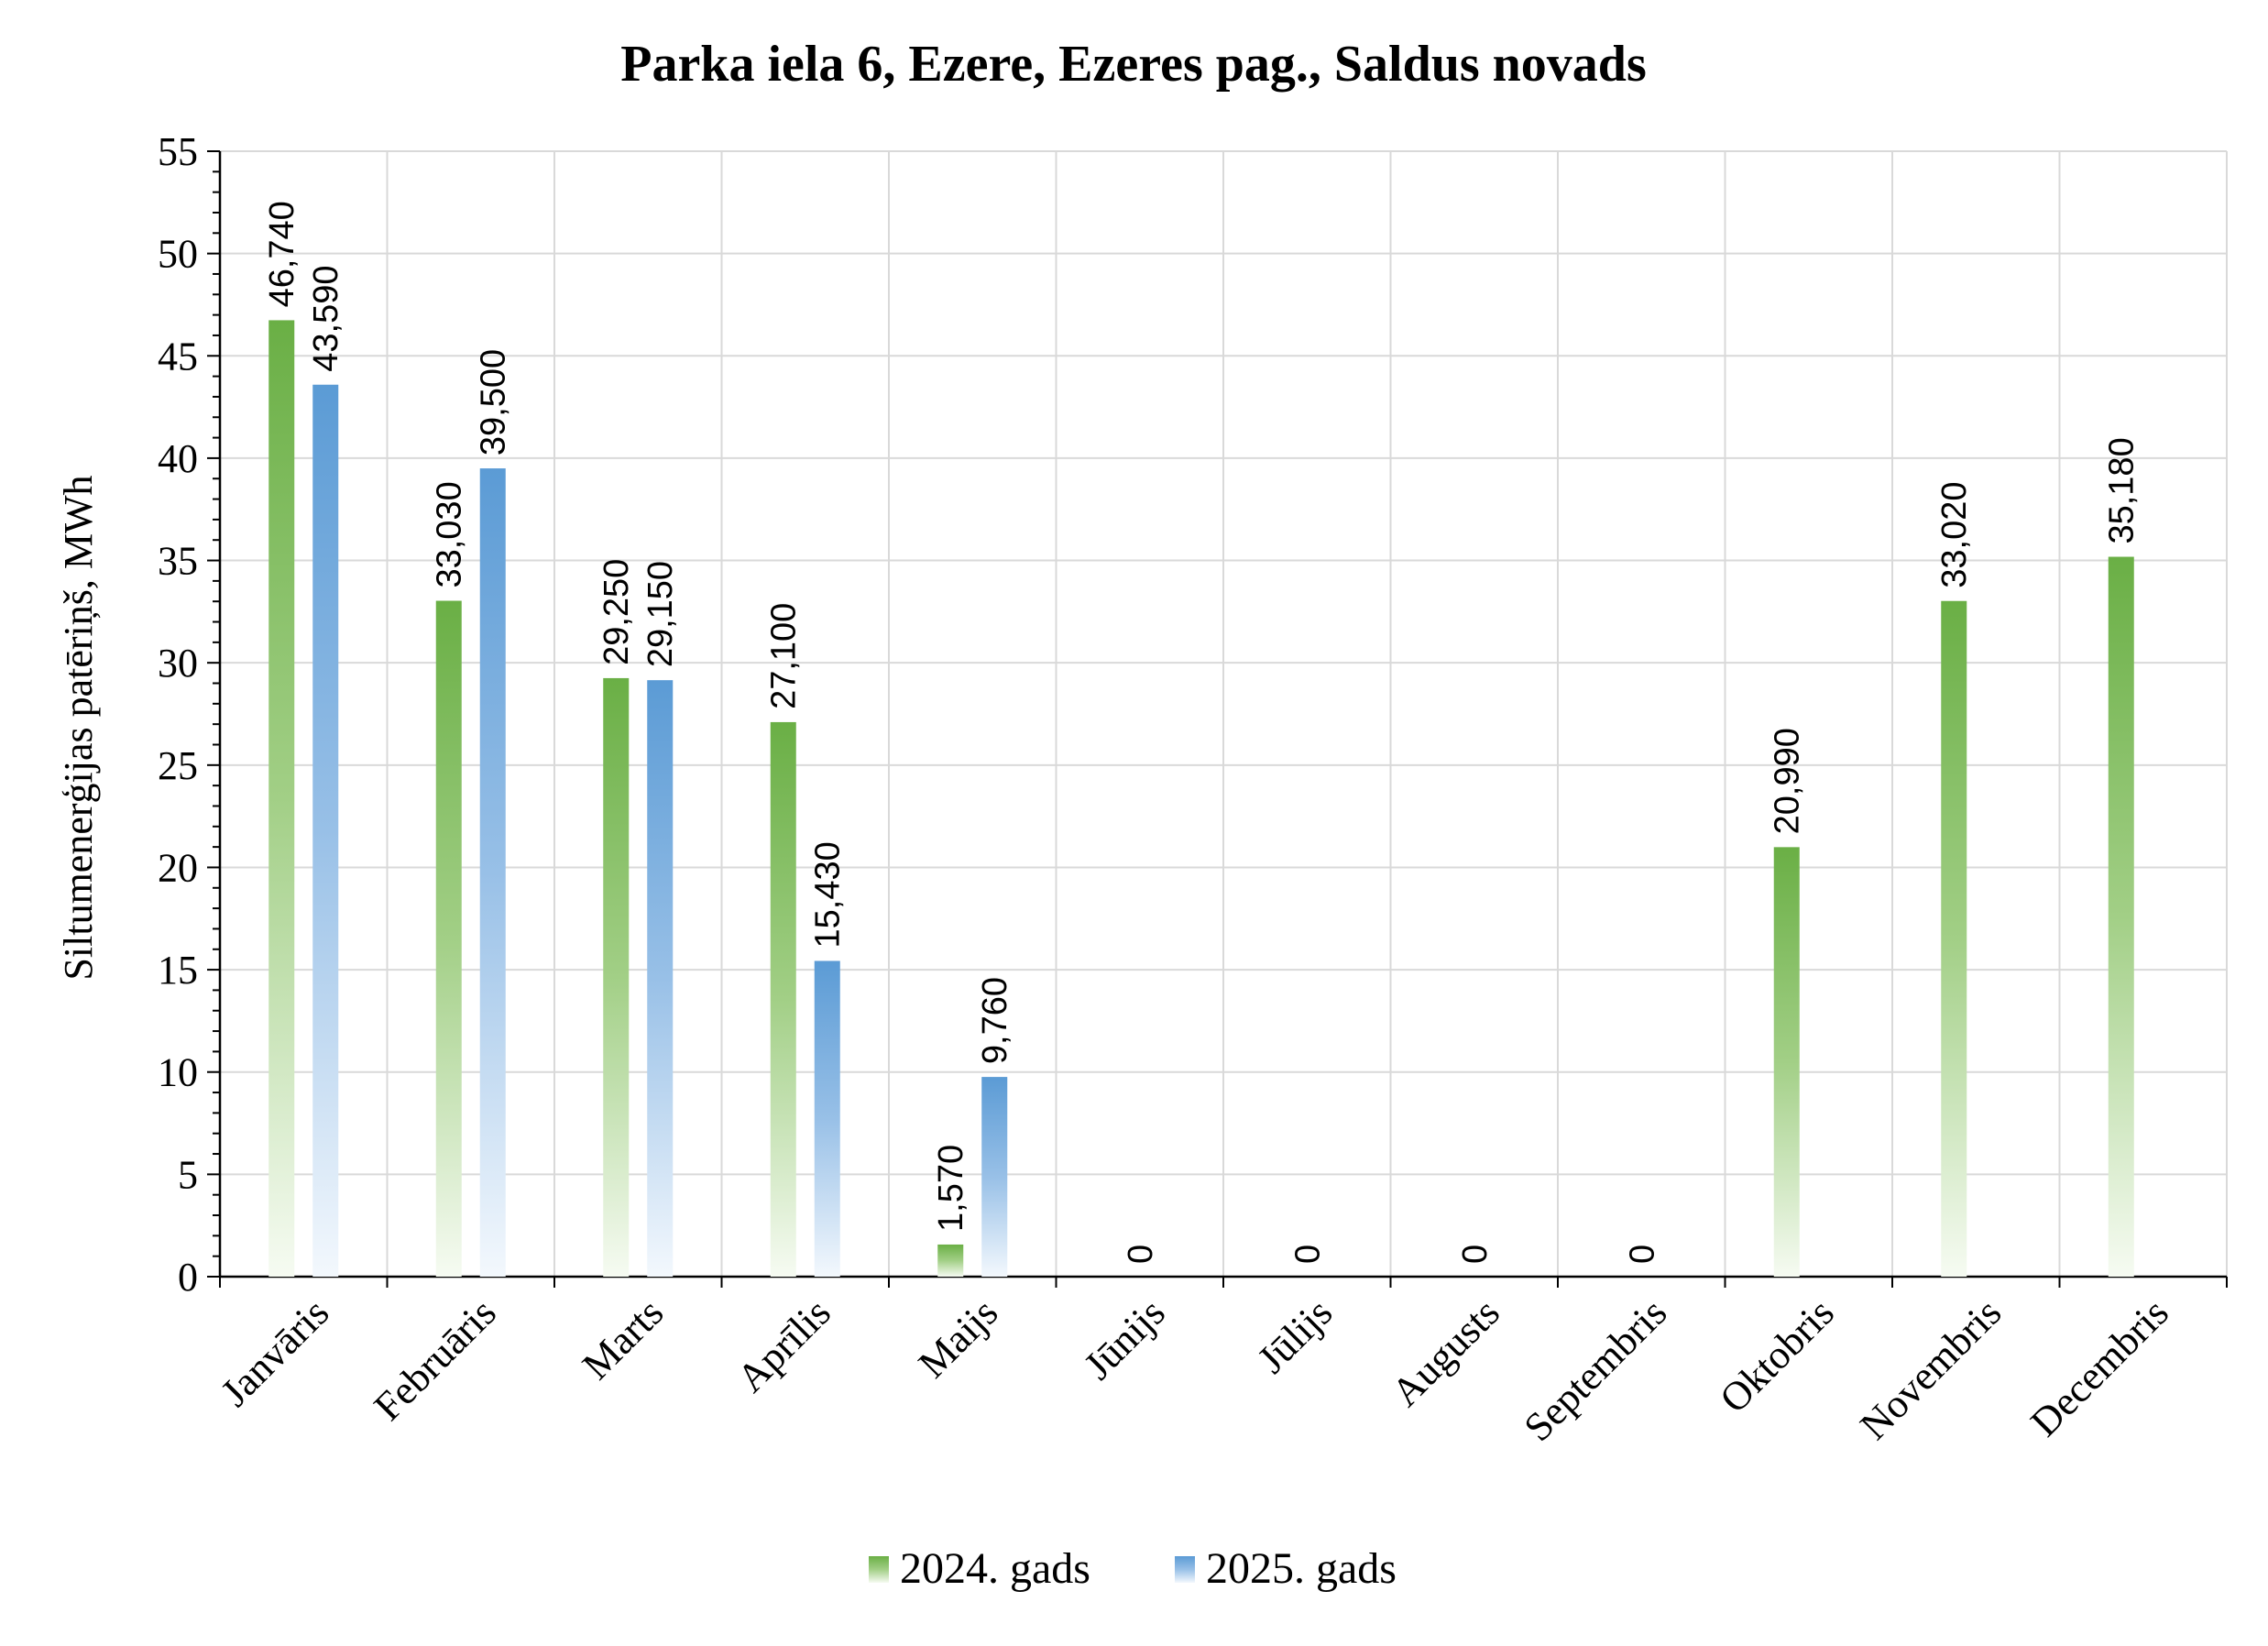 The height and width of the screenshot is (1646, 2268). Describe the element at coordinates (1125, 1338) in the screenshot. I see `x-tick-label: Jūnijs` at that location.